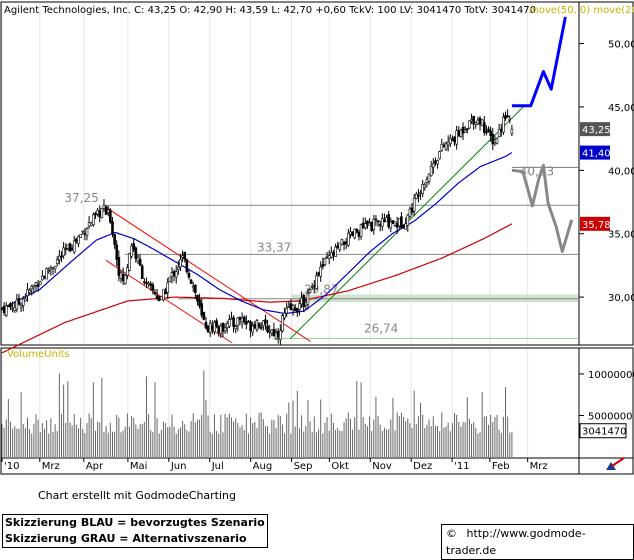 This screenshot has height=560, width=634. I want to click on price-tick-label: 45,00, so click(621, 108).